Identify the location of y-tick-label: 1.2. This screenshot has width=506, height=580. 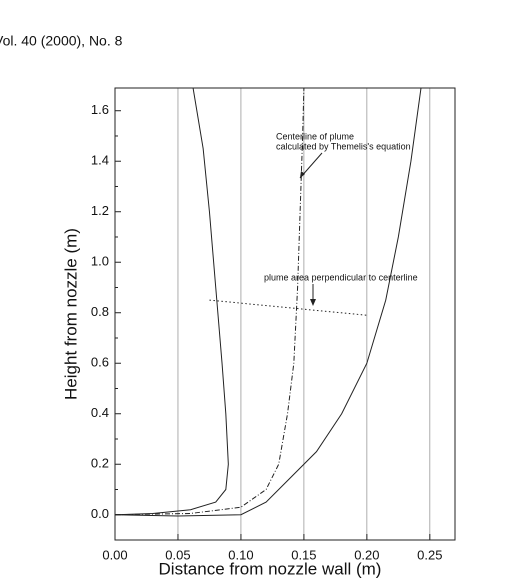
(100, 210).